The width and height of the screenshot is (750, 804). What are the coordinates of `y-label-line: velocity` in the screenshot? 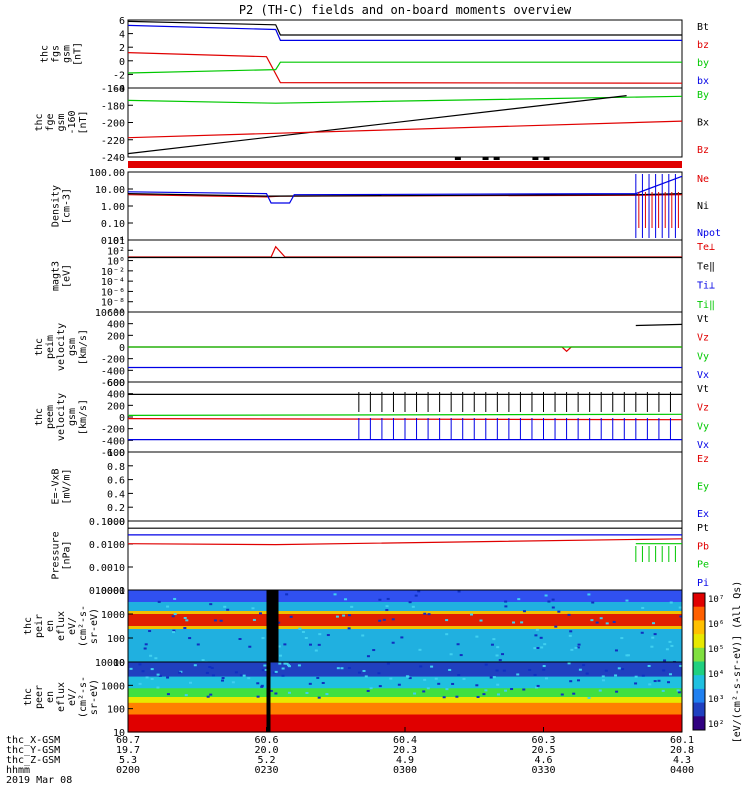 It's located at (61, 417).